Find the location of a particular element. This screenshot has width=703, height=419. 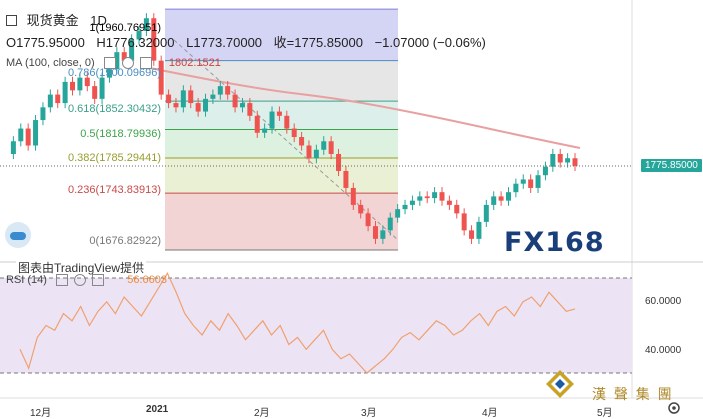

tradingview-credit: 图表由TradingView提供 is located at coordinates (81, 267).